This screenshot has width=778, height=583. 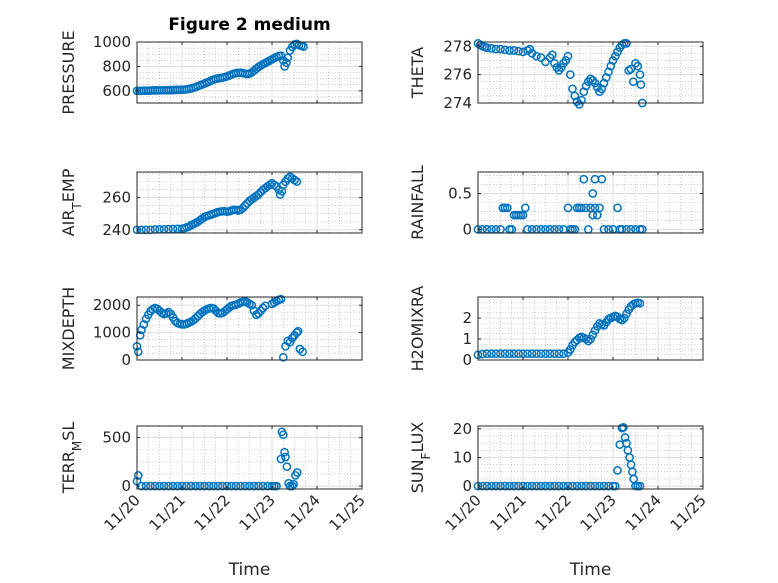 What do you see at coordinates (417, 202) in the screenshot?
I see `y-axis-label: RAINFALL` at bounding box center [417, 202].